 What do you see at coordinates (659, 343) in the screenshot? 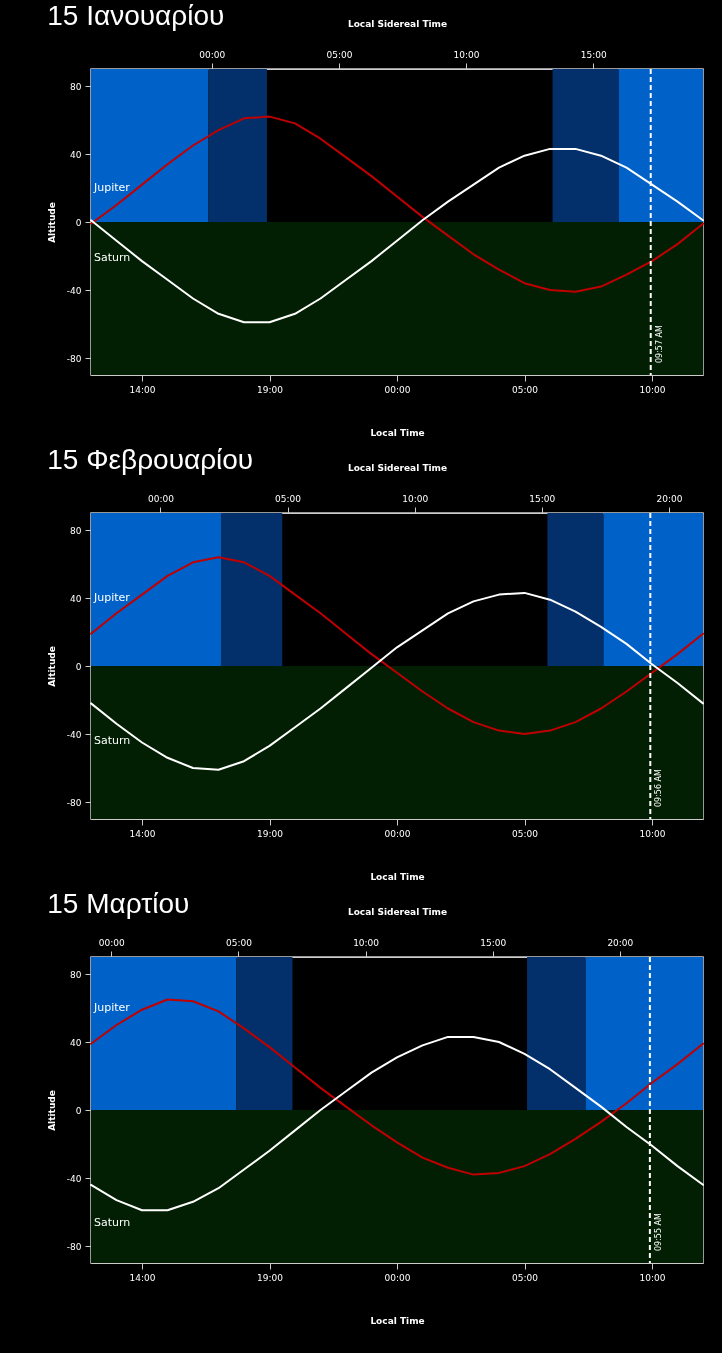
I see `ref-line-label: 09:57 AM` at bounding box center [659, 343].